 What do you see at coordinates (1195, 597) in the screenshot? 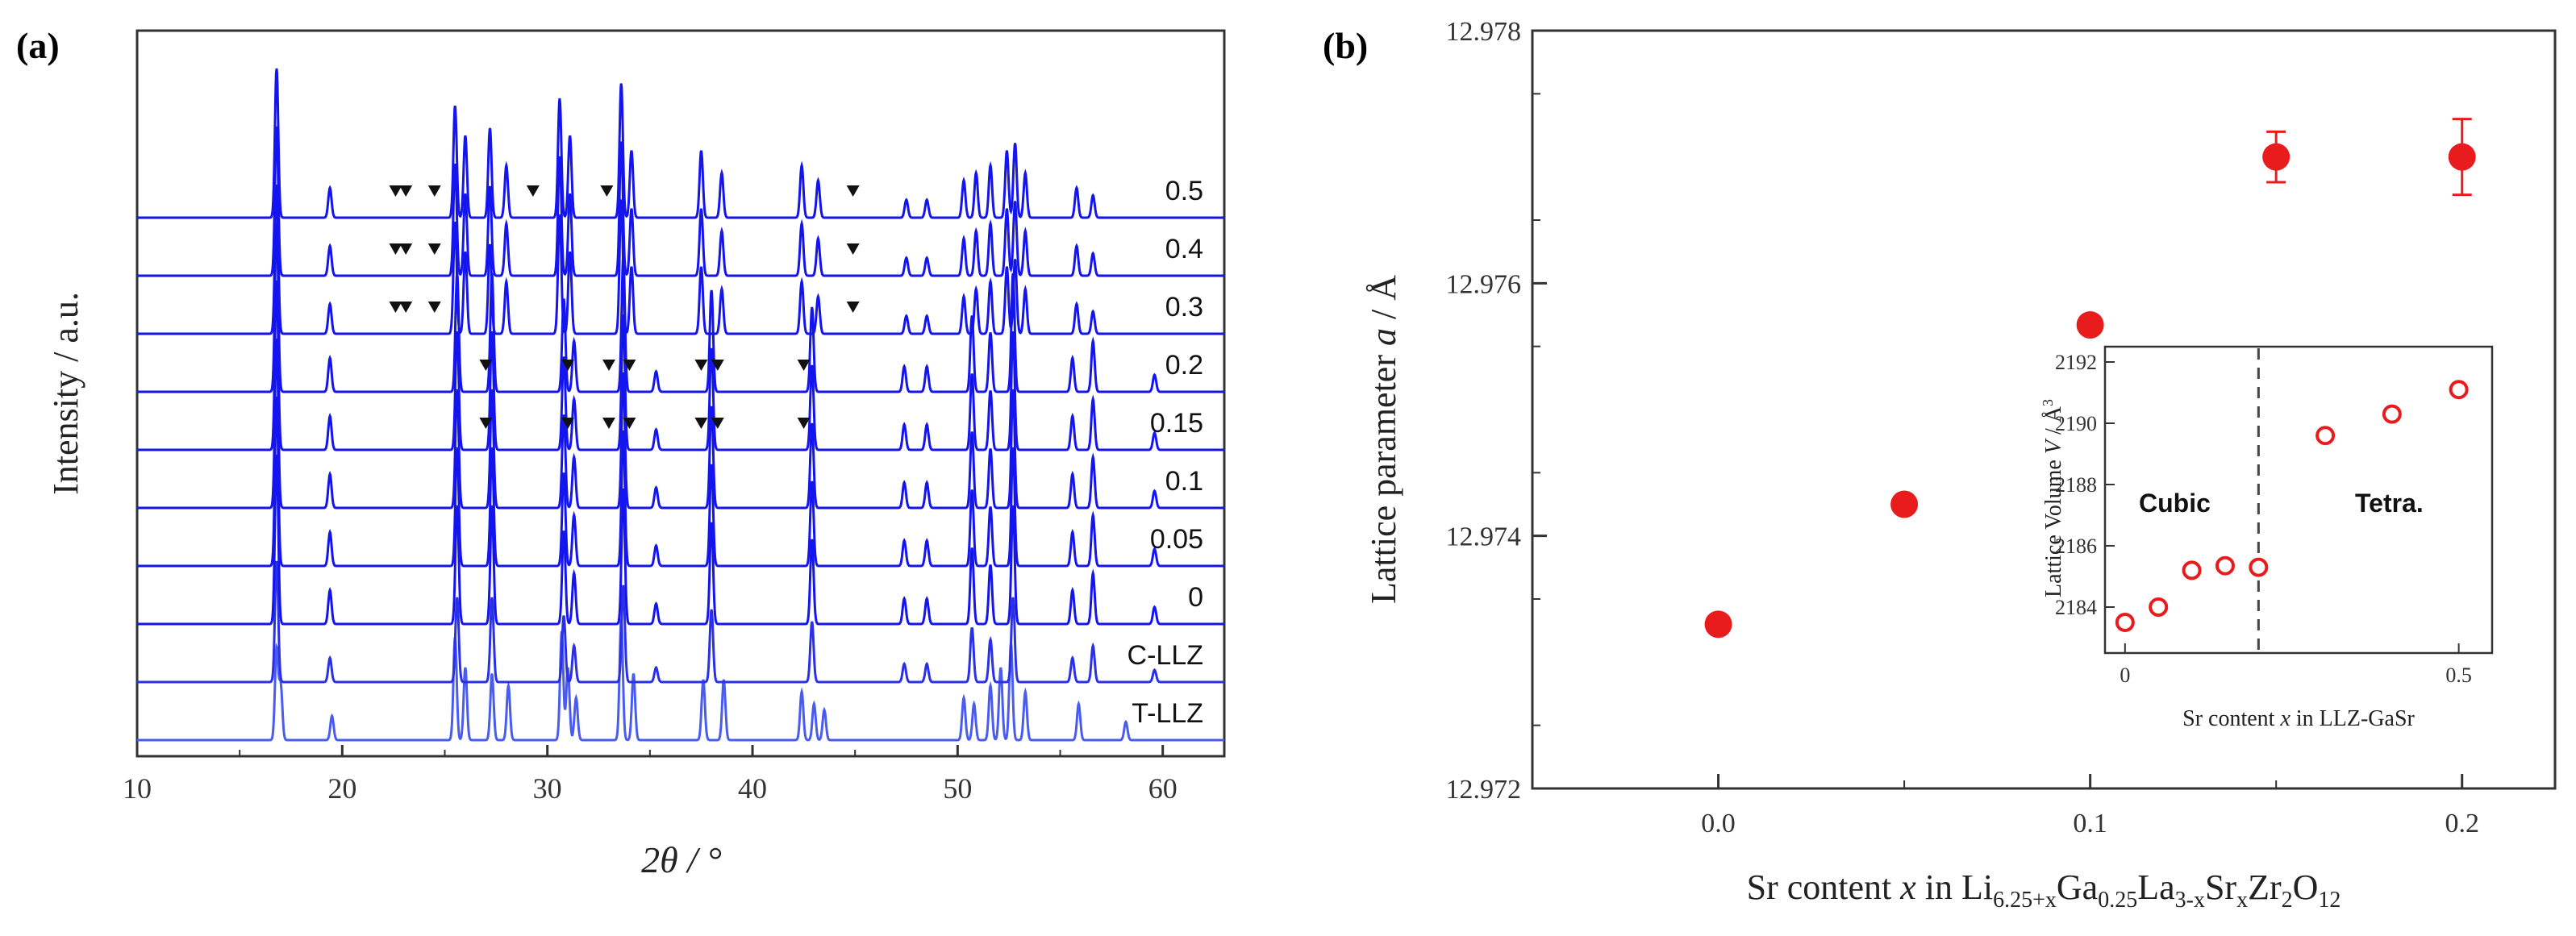
I see `xrd-trace-label: 0` at bounding box center [1195, 597].